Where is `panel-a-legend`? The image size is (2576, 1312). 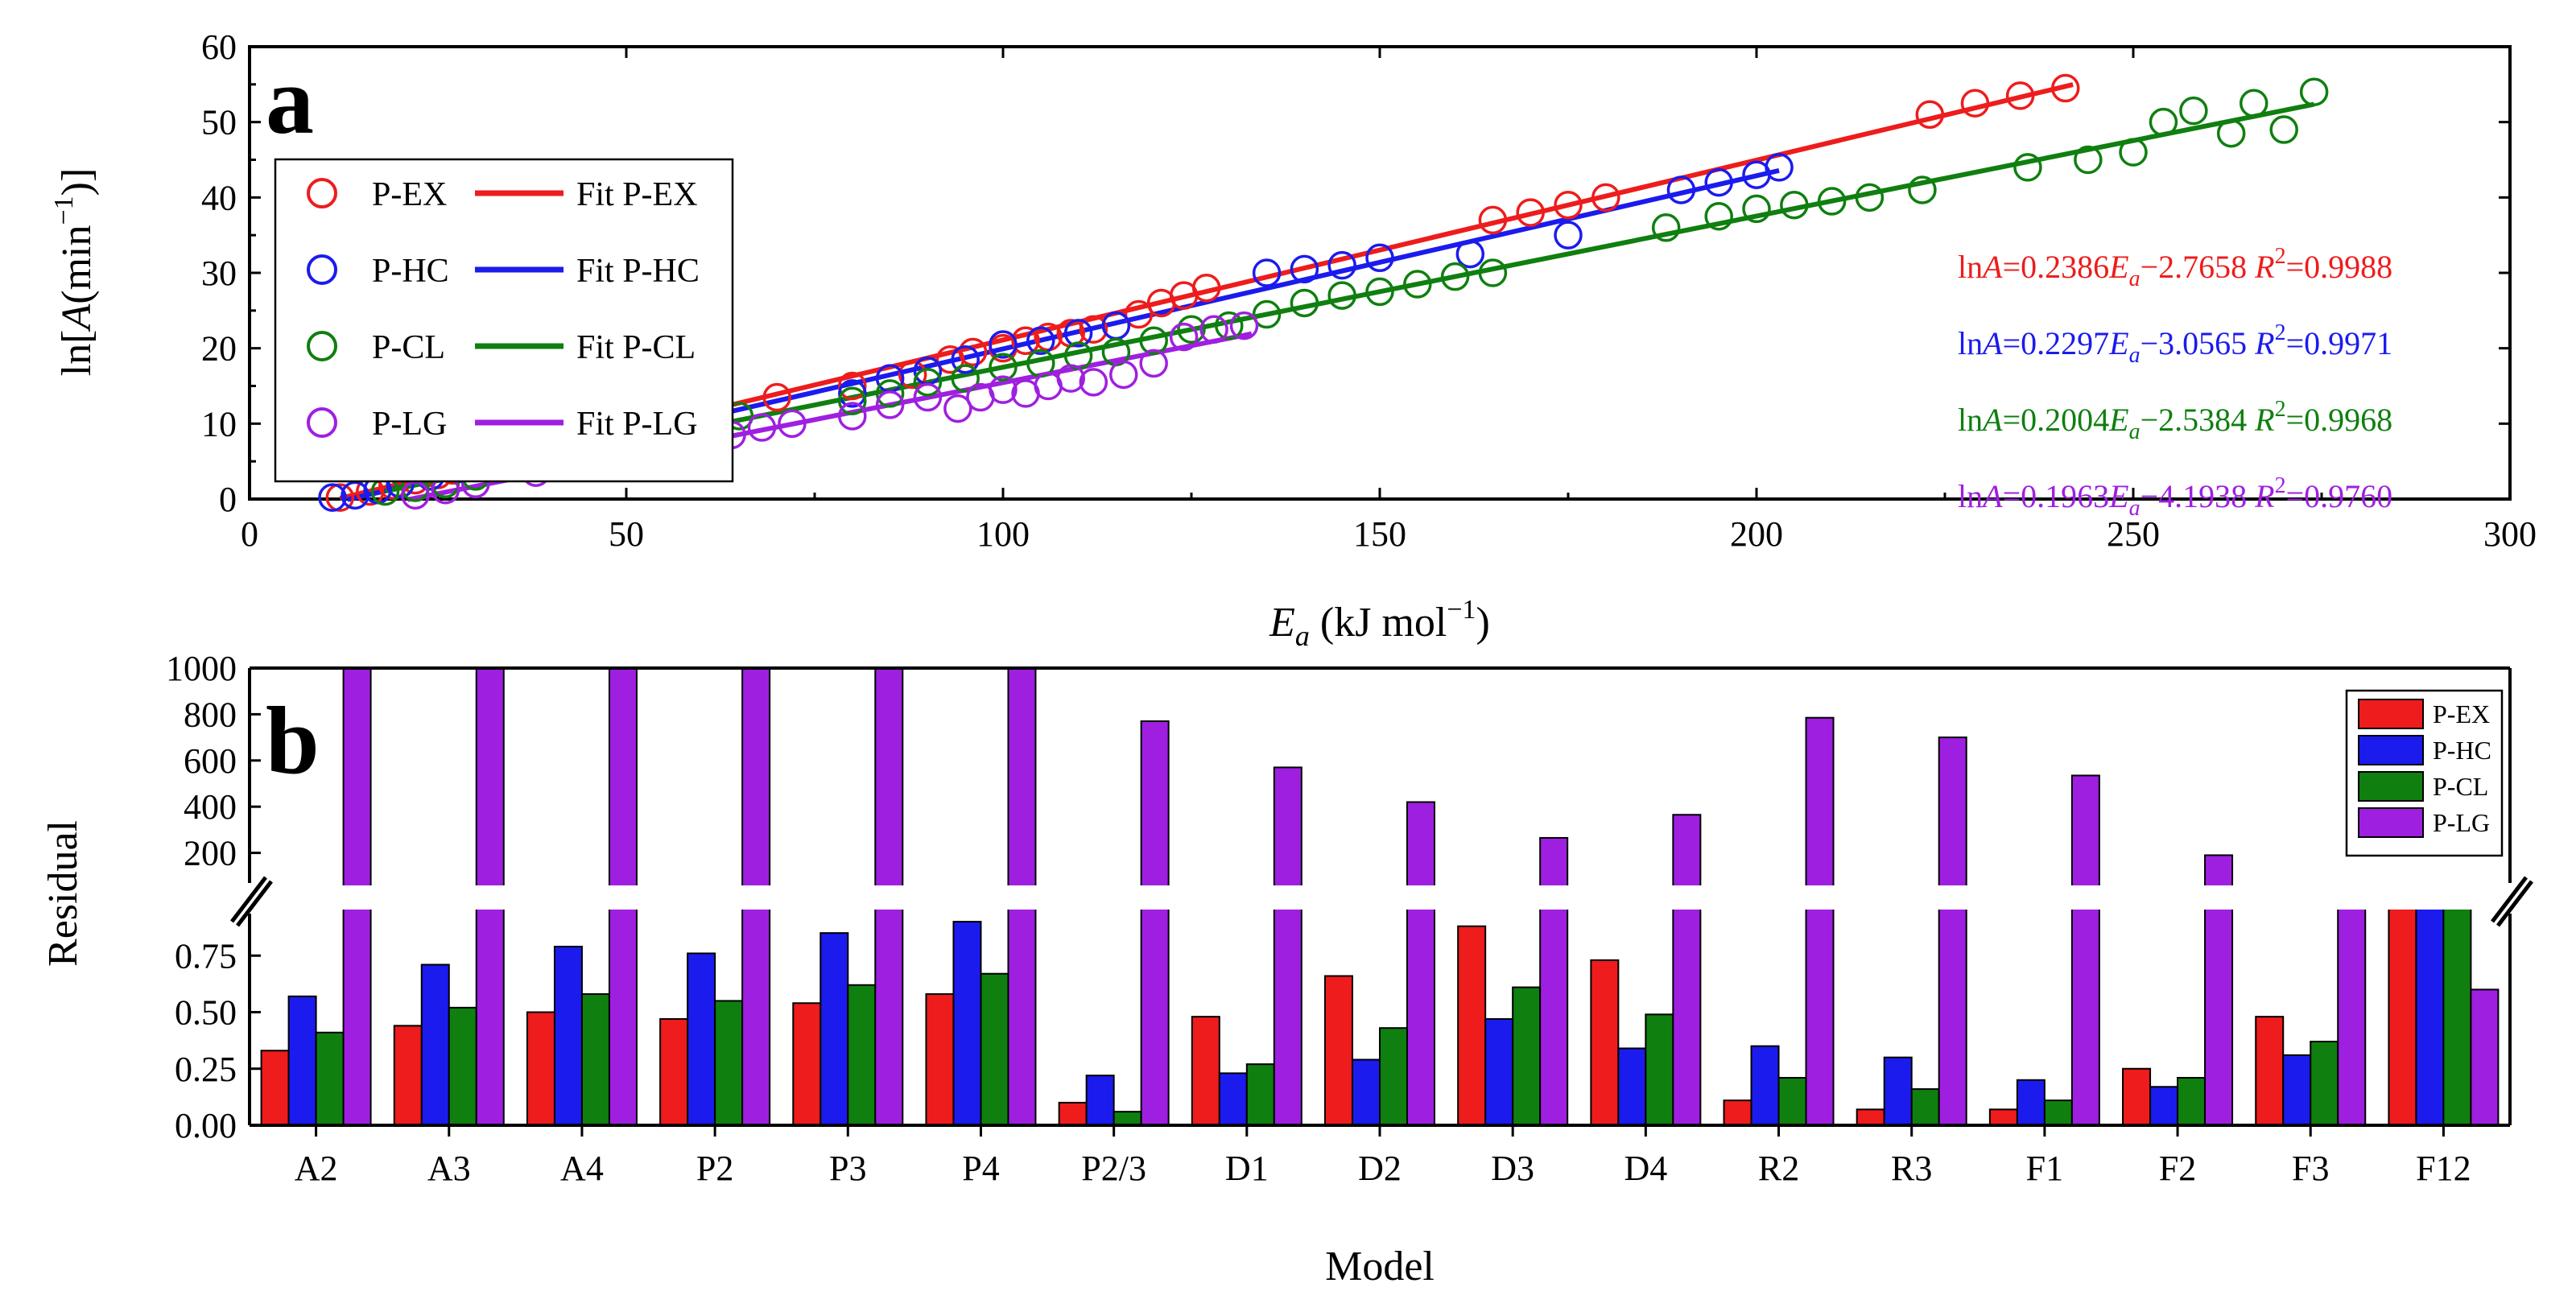
panel-a-legend is located at coordinates (504, 321).